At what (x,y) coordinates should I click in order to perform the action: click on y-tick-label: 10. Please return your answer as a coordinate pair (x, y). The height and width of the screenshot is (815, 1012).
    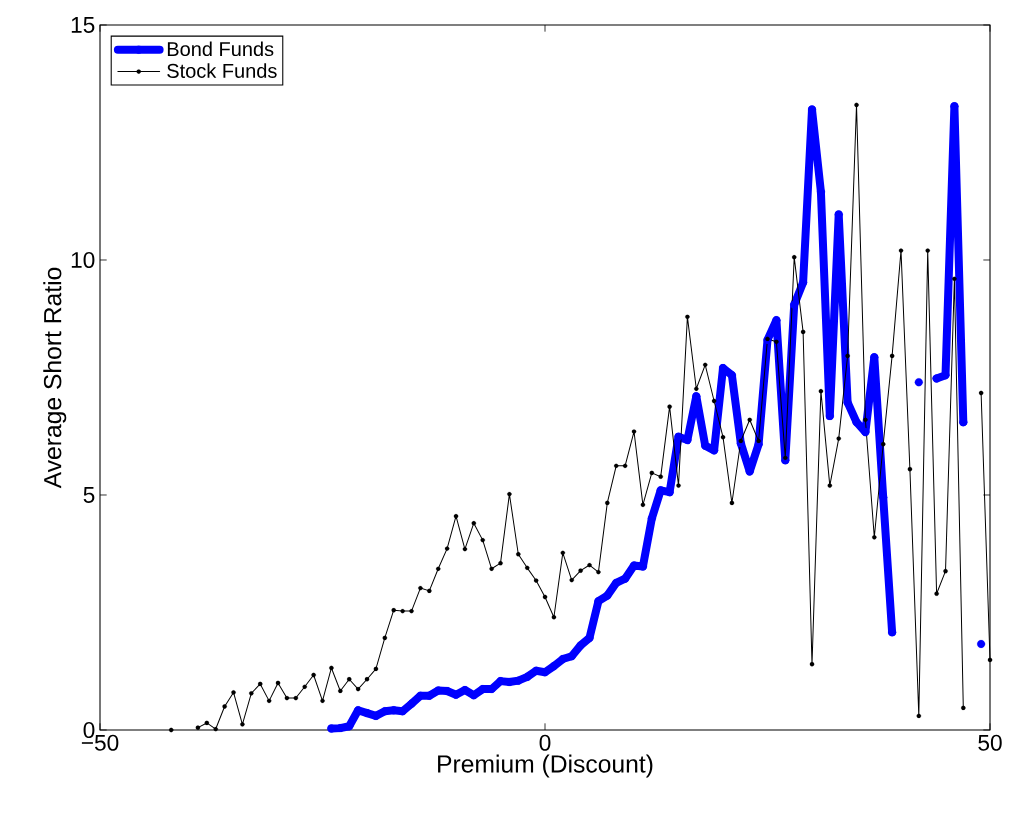
    Looking at the image, I should click on (83, 260).